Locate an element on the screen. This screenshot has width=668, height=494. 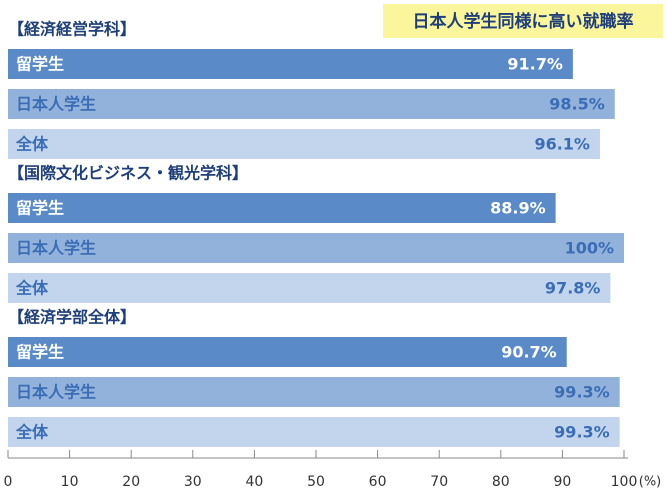
value-label: 100% is located at coordinates (589, 248).